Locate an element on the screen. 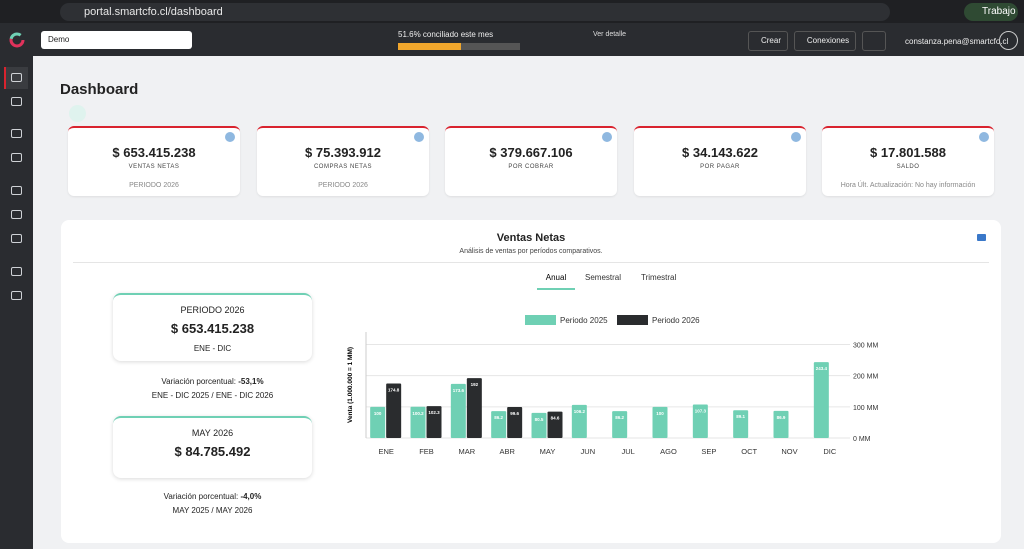  variation-label: Variación porcentual: is located at coordinates (201, 496).